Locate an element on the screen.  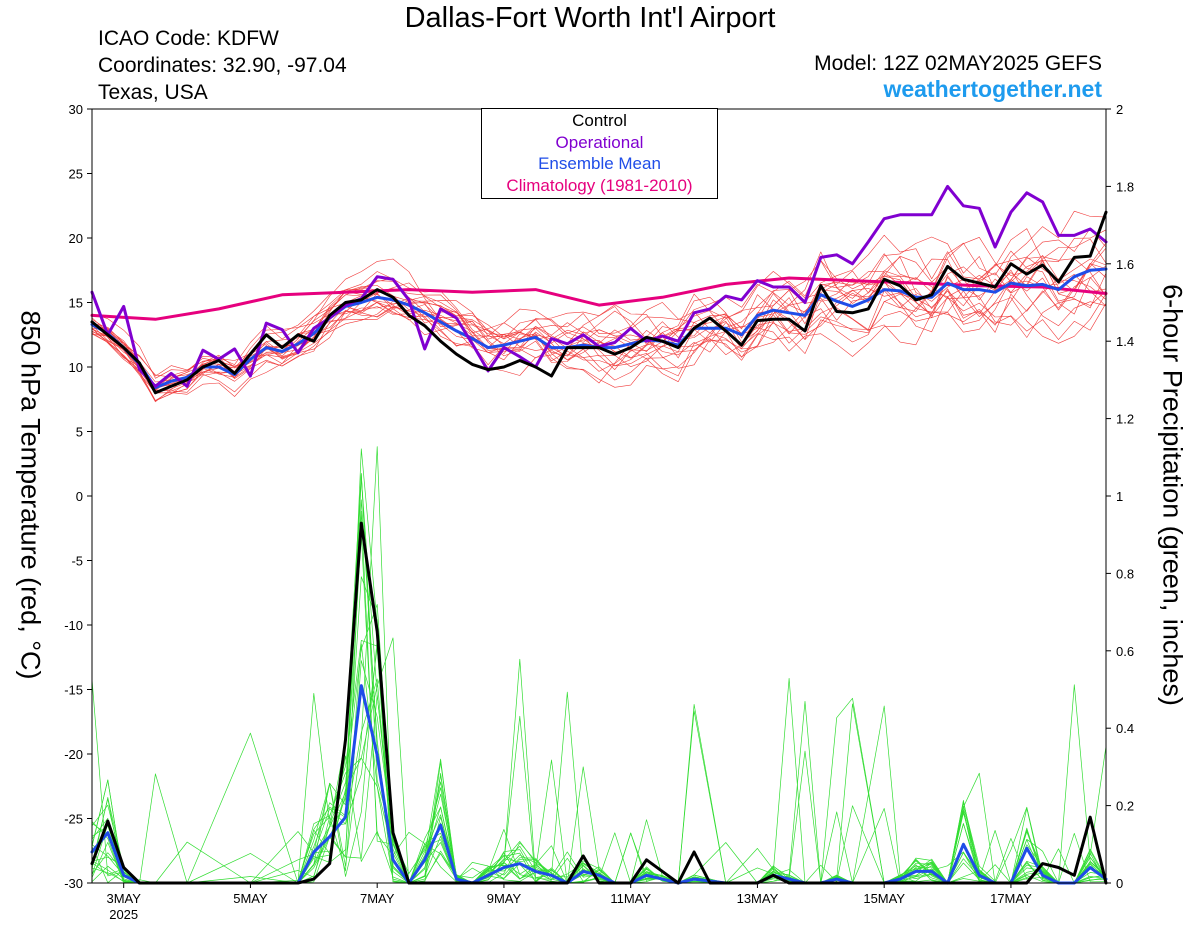
region: Texas, USA is located at coordinates (153, 92).